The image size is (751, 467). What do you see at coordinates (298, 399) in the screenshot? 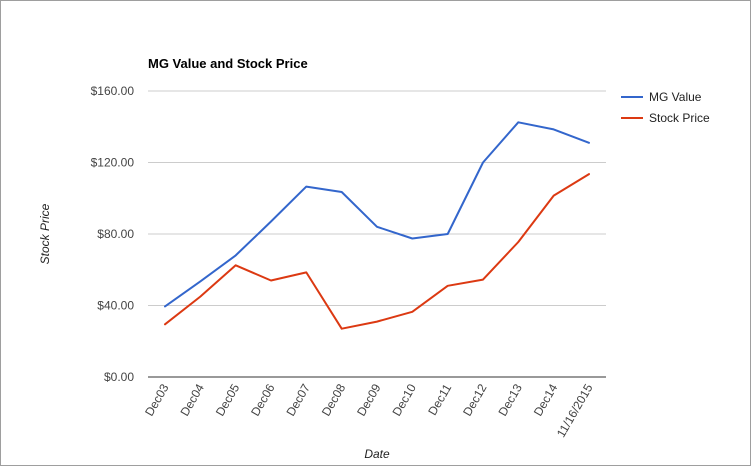
I see `x-tick-label: Dec07` at bounding box center [298, 399].